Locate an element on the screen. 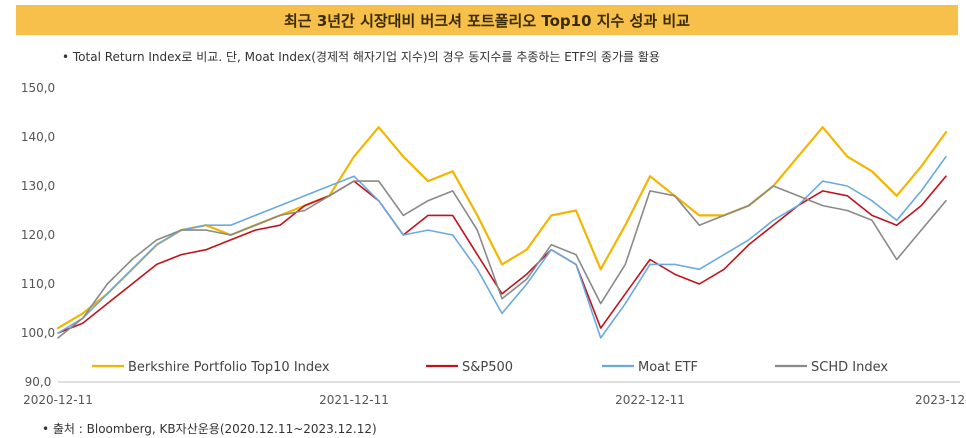 The width and height of the screenshot is (966, 438). y-tick-label: 150,0 is located at coordinates (38, 88).